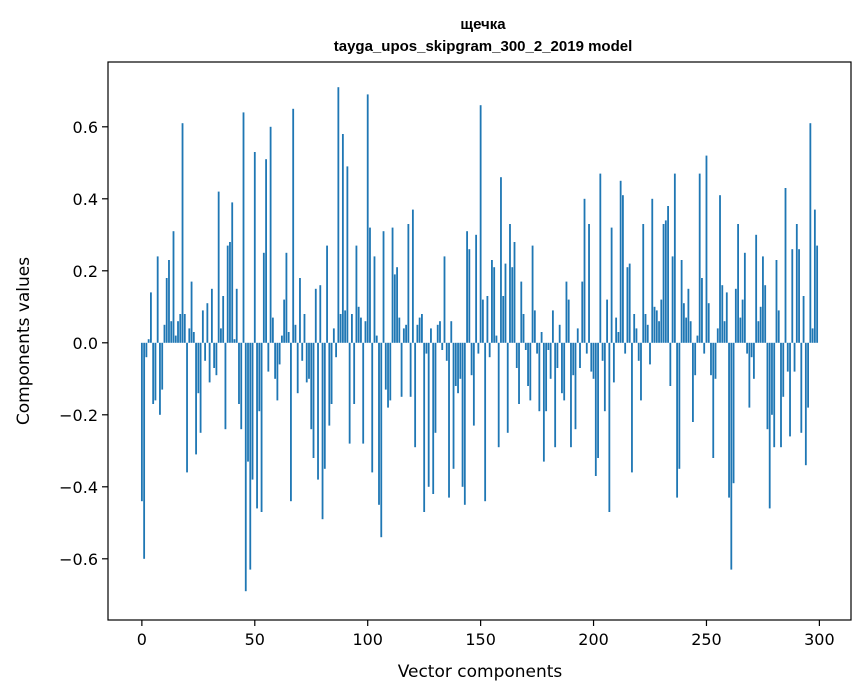 Image resolution: width=867 pixels, height=696 pixels. Describe the element at coordinates (78, 487) in the screenshot. I see `y-tick-label: −0.4` at that location.